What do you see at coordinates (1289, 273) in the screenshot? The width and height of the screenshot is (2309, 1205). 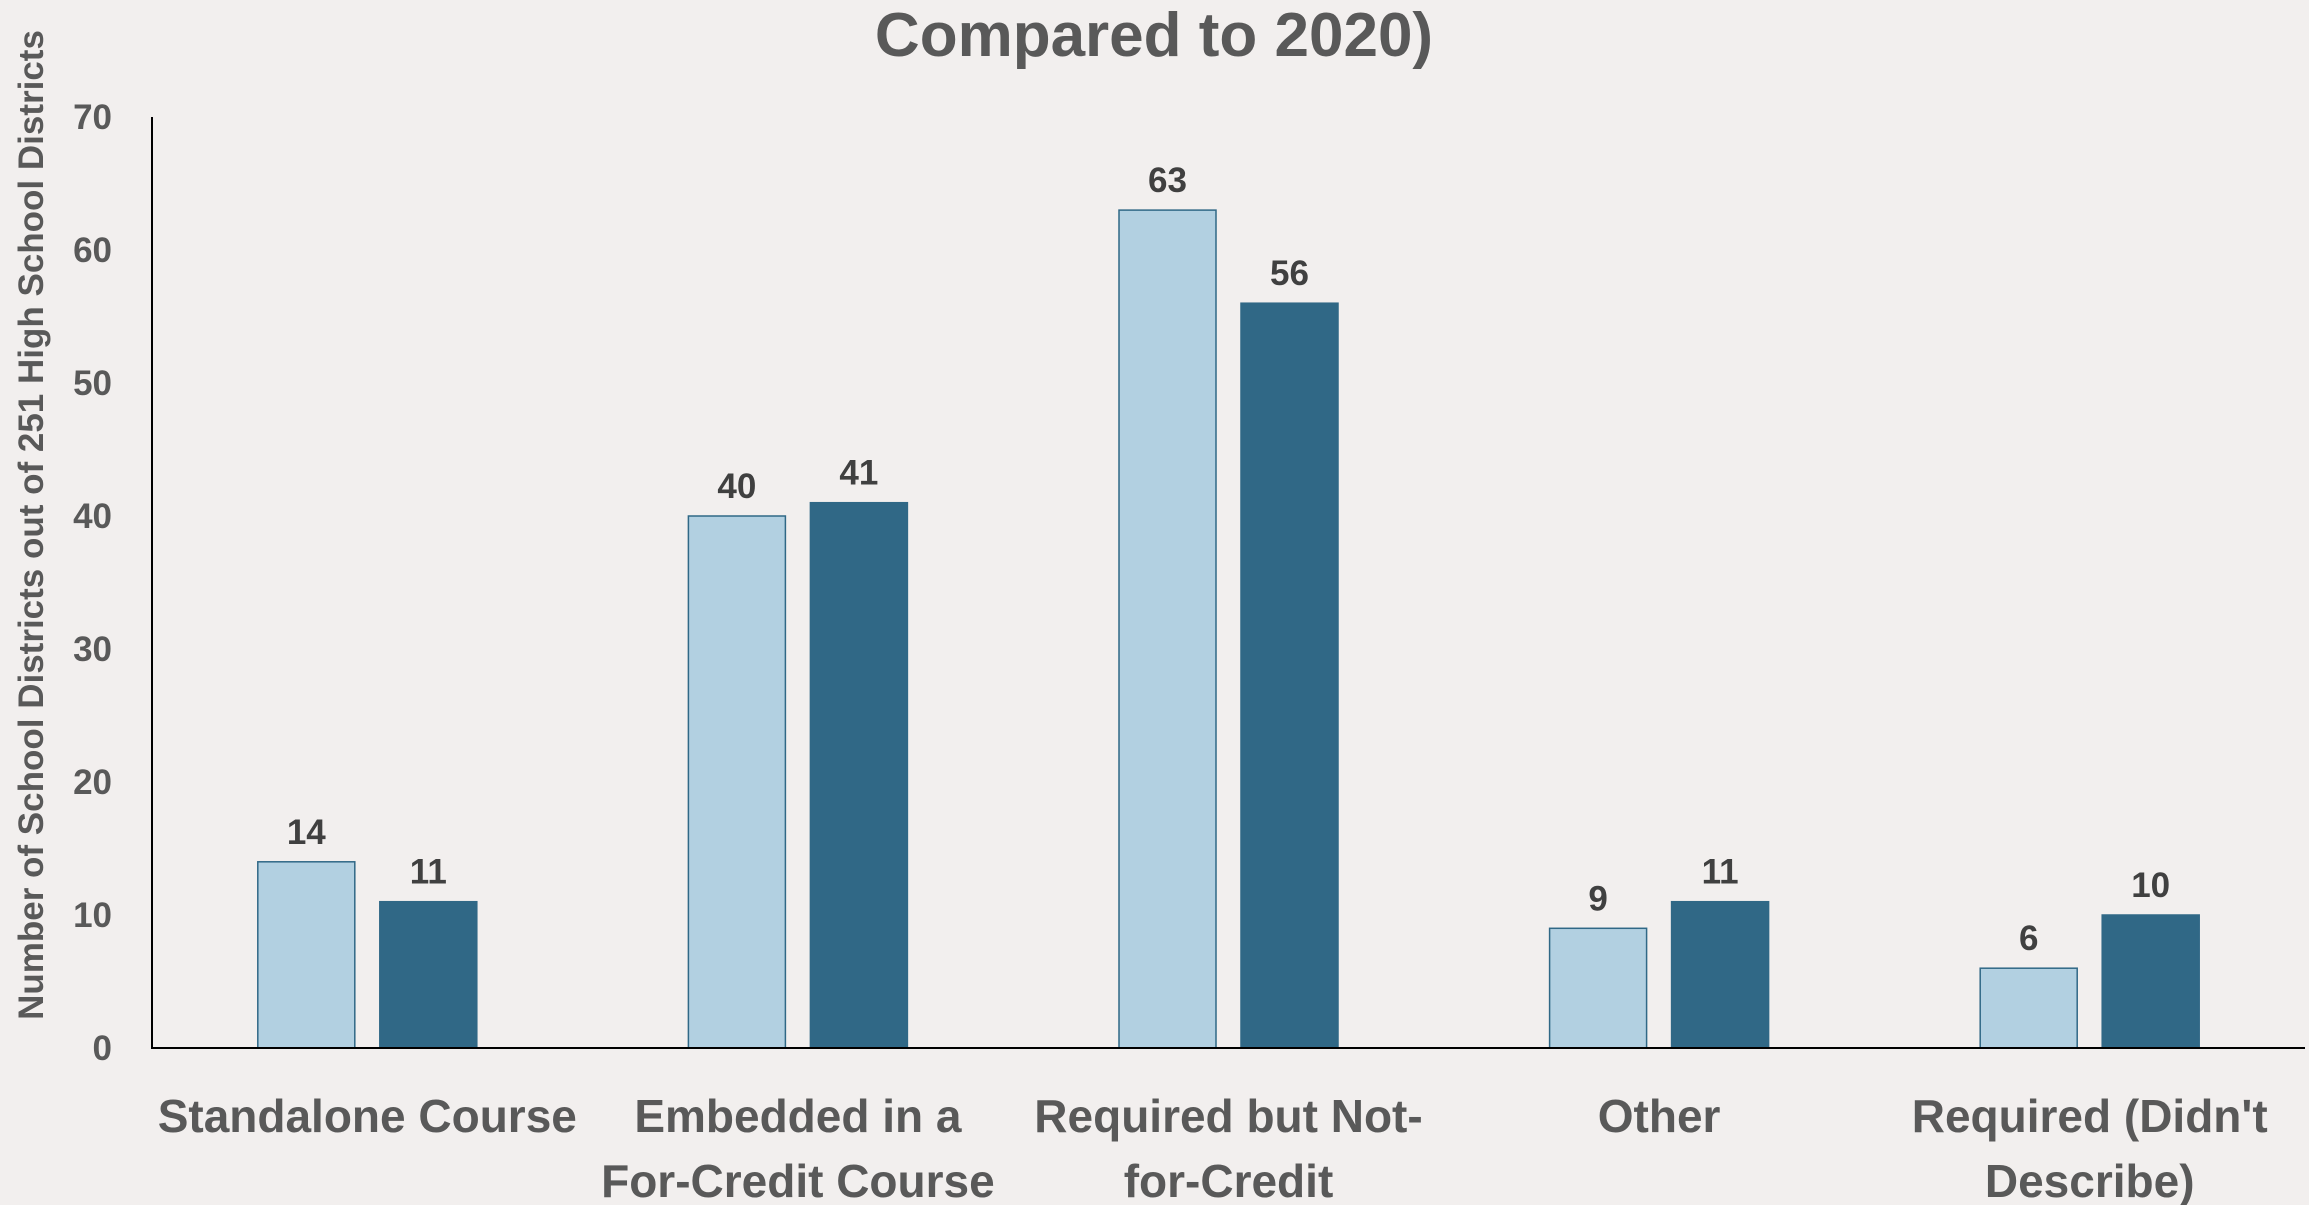 I see `data-label: 56` at bounding box center [1289, 273].